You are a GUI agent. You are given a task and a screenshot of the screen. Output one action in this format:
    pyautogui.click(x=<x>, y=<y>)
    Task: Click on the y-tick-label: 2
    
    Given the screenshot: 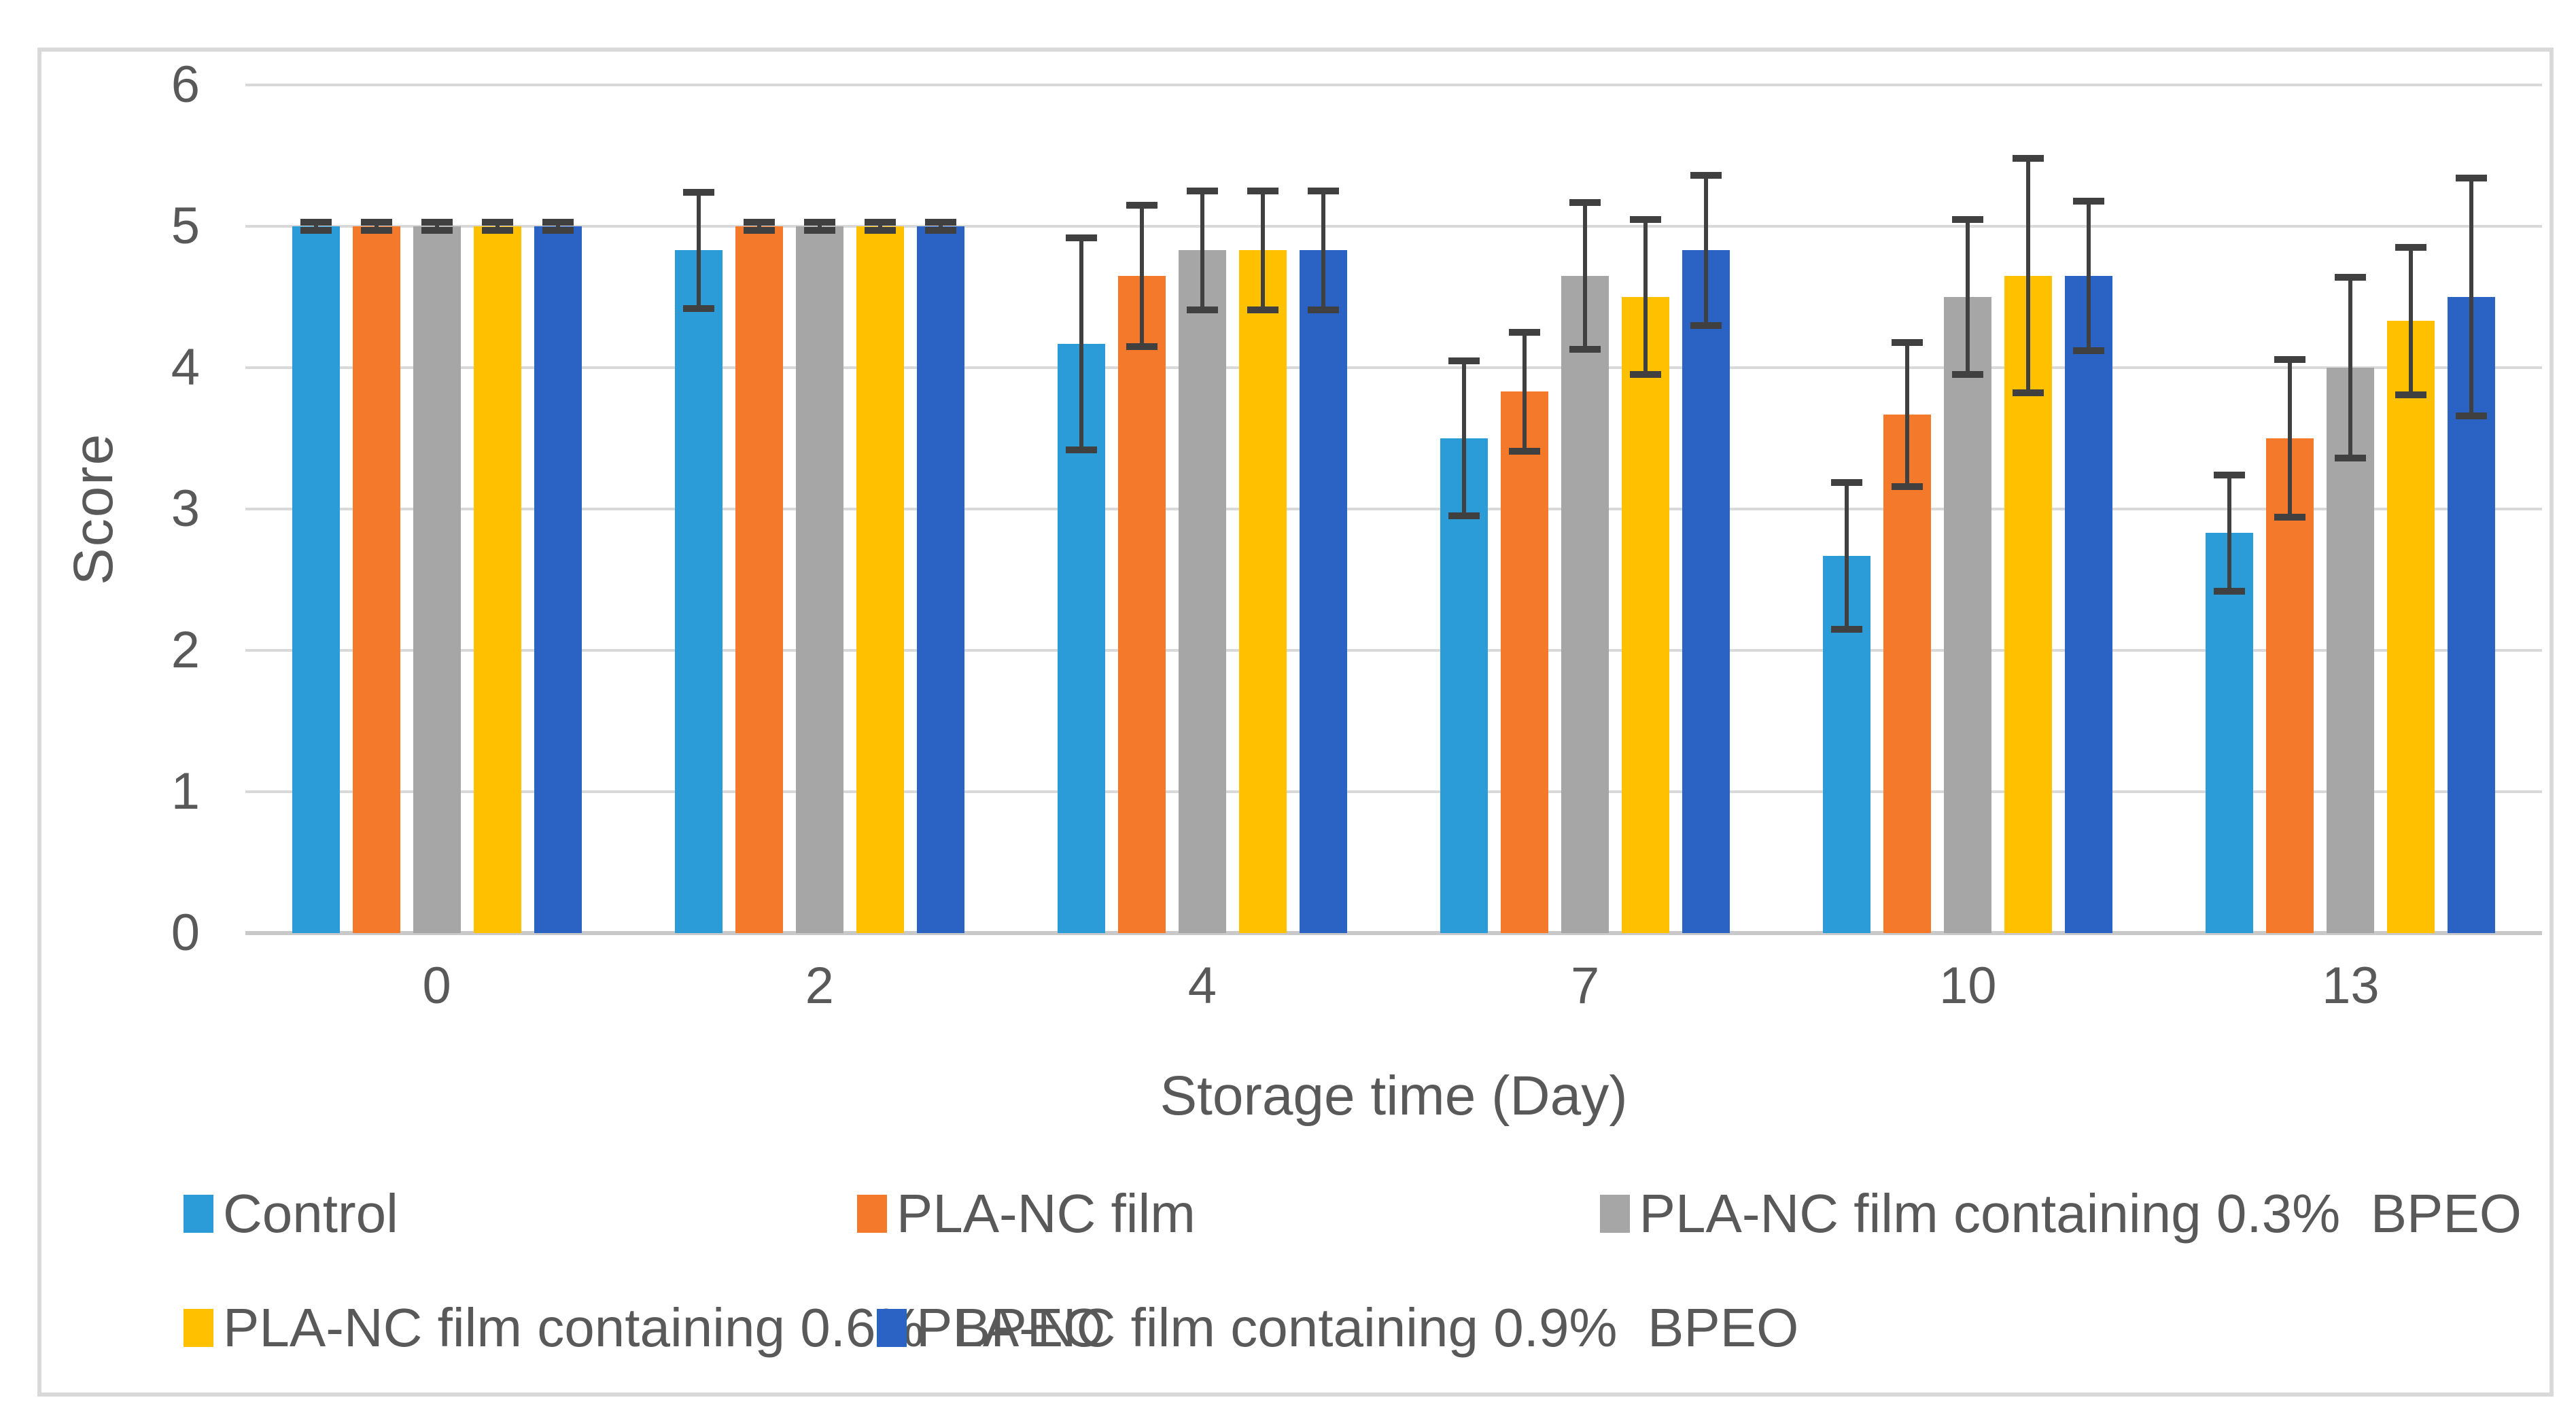 What is the action you would take?
    pyautogui.click(x=185, y=650)
    